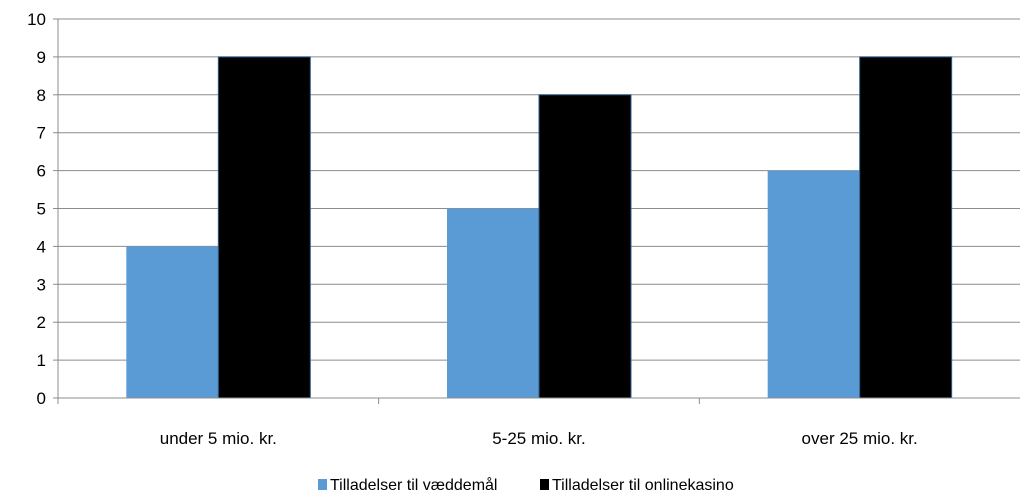 Image resolution: width=1022 pixels, height=500 pixels. I want to click on x-category-label: 5-25 mio. kr., so click(539, 438).